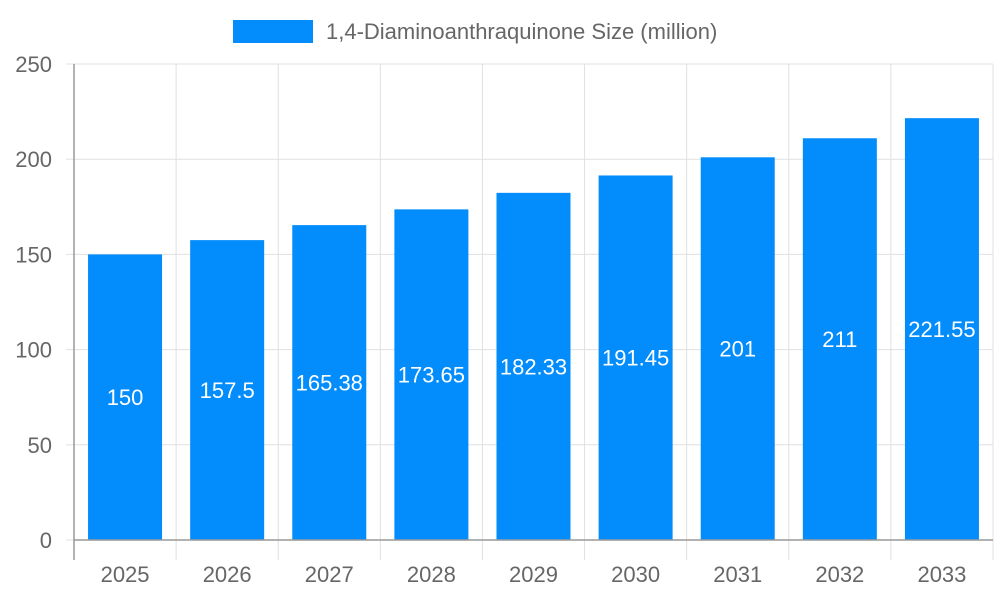 This screenshot has width=1000, height=600. What do you see at coordinates (329, 574) in the screenshot?
I see `x-tick-label: 2027` at bounding box center [329, 574].